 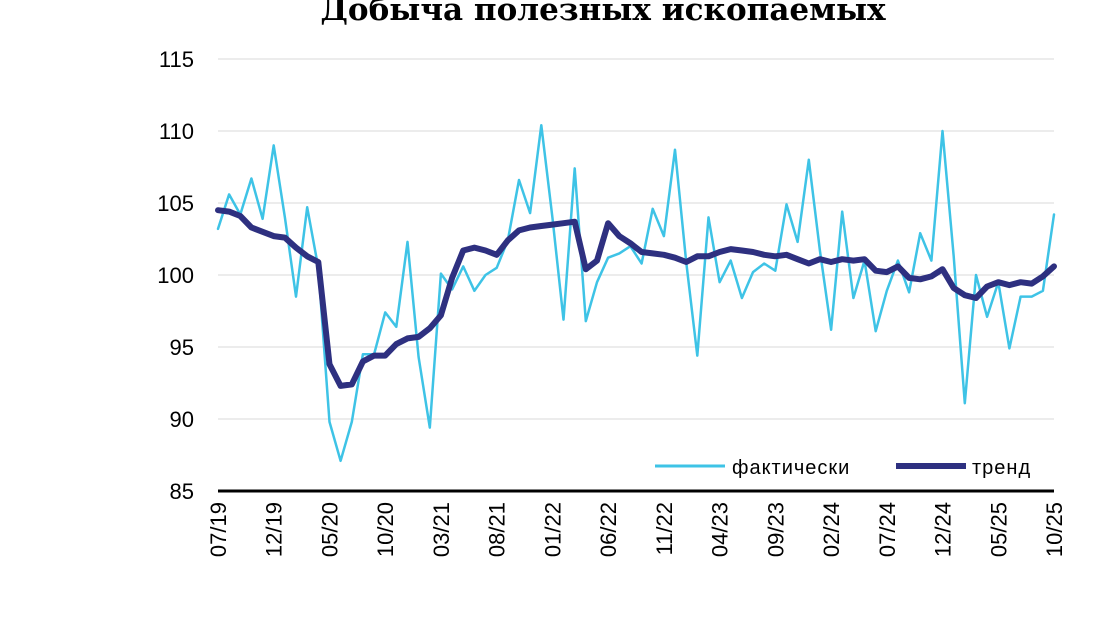 I want to click on x-tick-label: 05/25, so click(x=998, y=529).